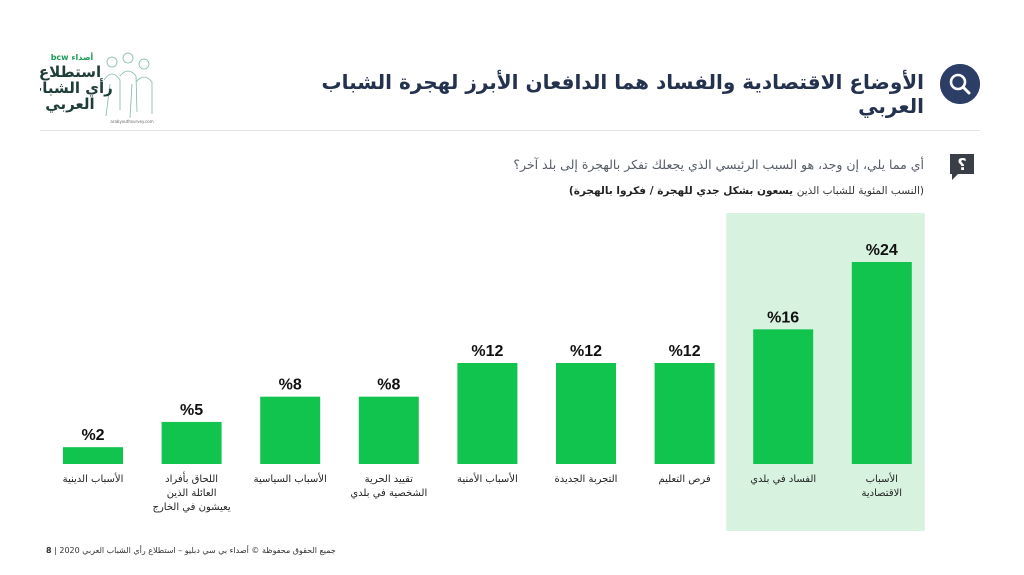 Image resolution: width=1024 pixels, height=575 pixels. I want to click on search-icon, so click(960, 84).